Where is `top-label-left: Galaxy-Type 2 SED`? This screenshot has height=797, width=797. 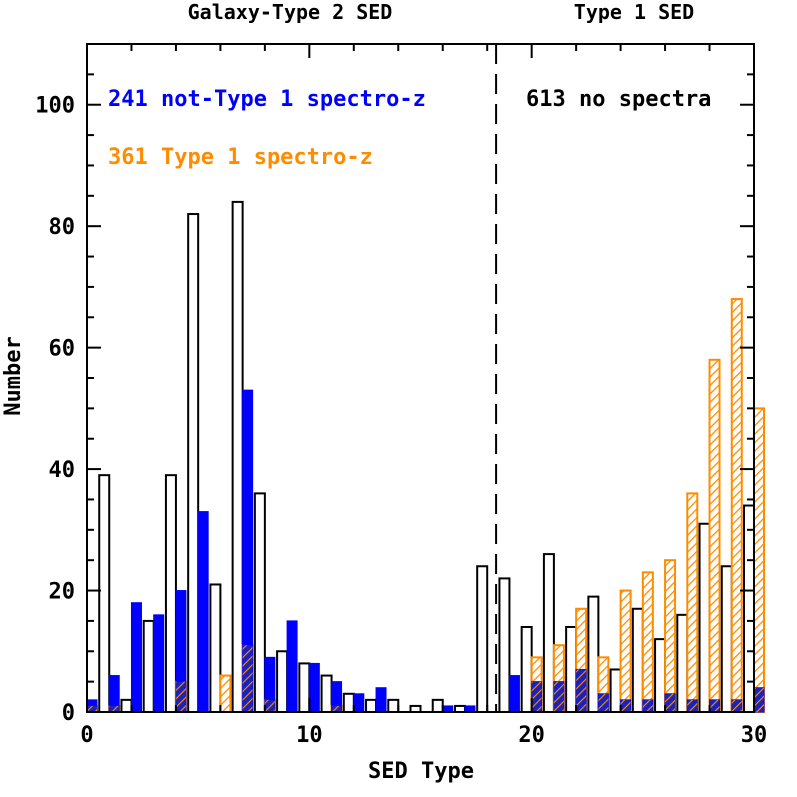
top-label-left: Galaxy-Type 2 SED is located at coordinates (290, 12).